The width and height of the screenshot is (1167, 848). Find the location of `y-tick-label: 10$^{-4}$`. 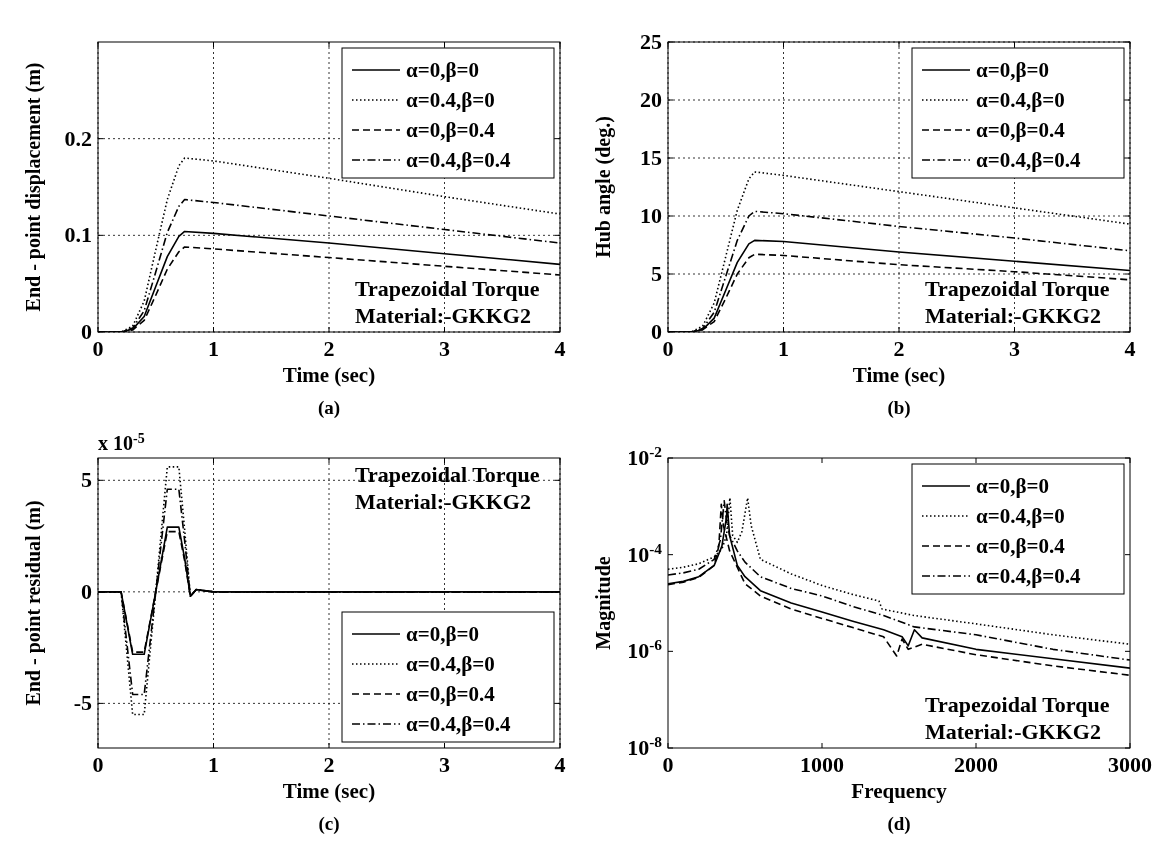

y-tick-label: 10$^{-4}$ is located at coordinates (645, 553).